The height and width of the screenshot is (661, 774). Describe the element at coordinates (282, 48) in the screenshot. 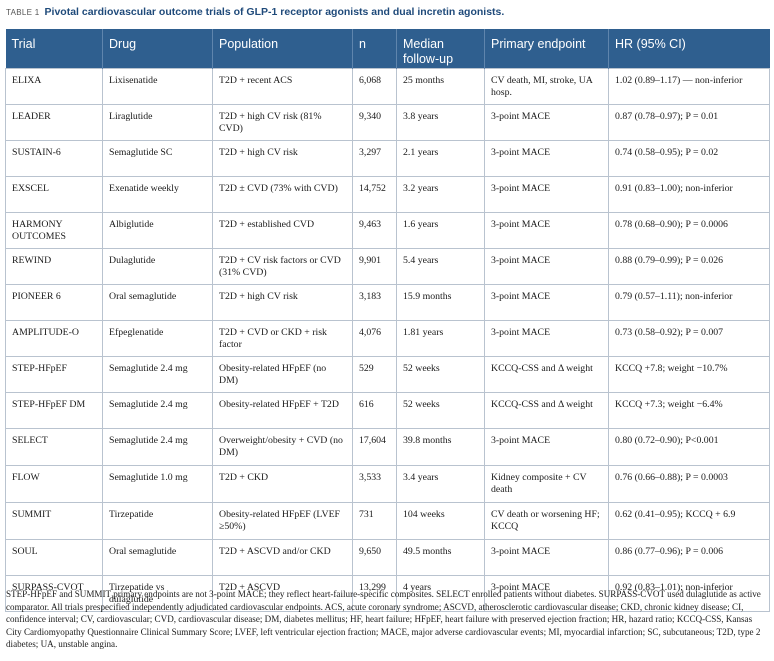

I see `header-population: Population` at that location.